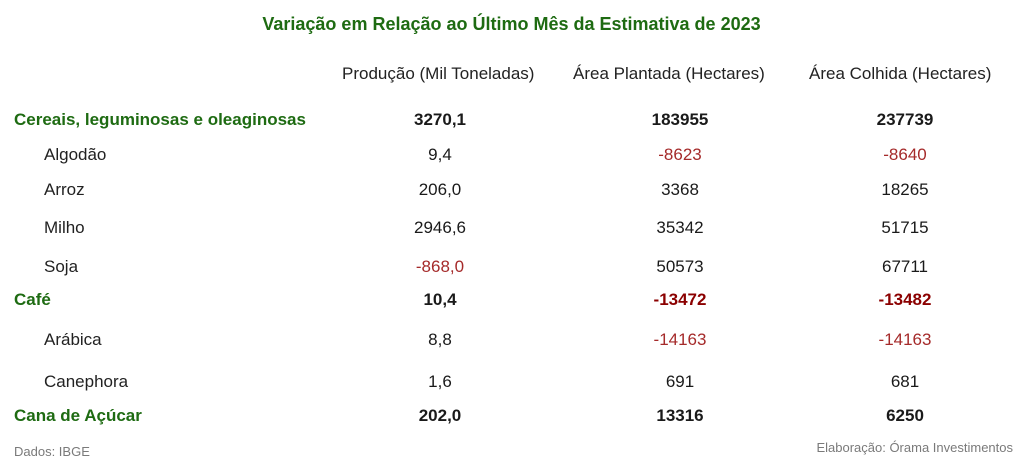 This screenshot has width=1023, height=470. I want to click on row-label: Algodão, so click(75, 154).